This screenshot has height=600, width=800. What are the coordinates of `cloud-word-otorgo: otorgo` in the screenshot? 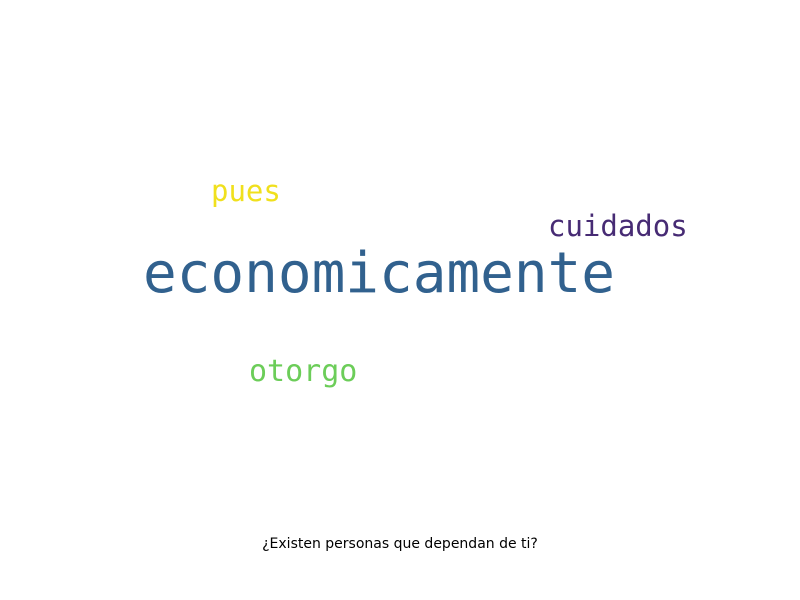 It's located at (303, 371).